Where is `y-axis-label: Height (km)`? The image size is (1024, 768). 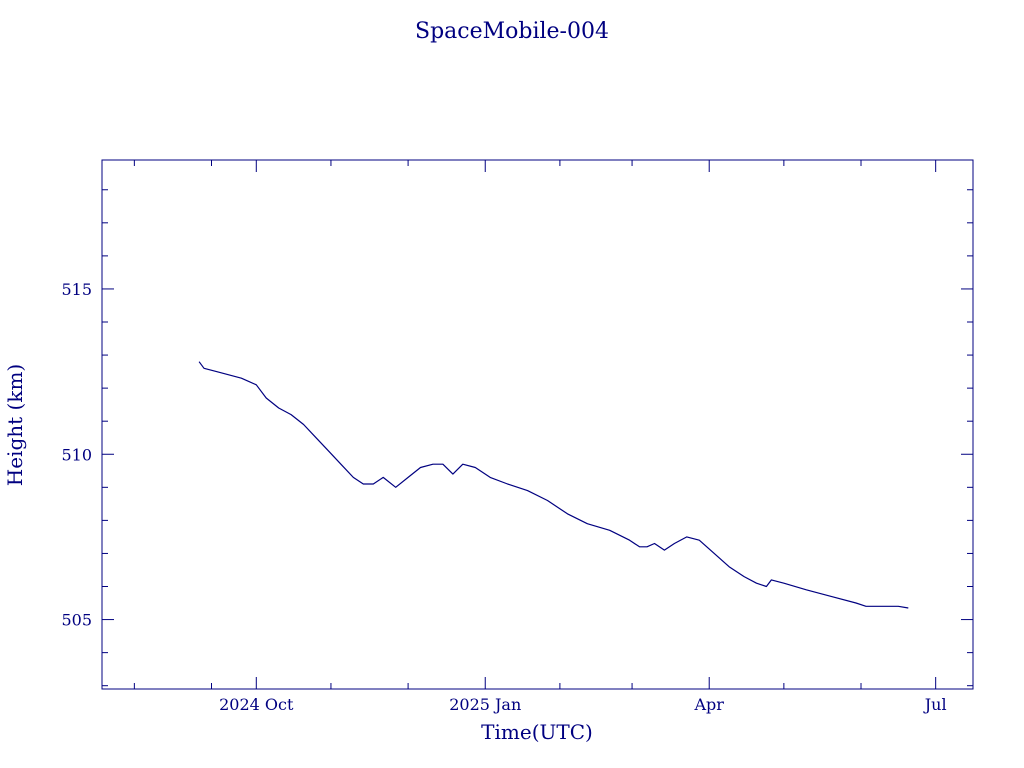 y-axis-label: Height (km) is located at coordinates (15, 425).